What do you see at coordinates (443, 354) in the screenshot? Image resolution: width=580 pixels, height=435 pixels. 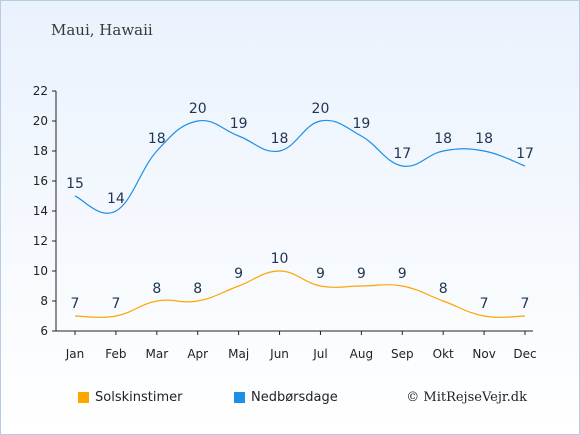 I see `x-tick-label: Okt` at bounding box center [443, 354].